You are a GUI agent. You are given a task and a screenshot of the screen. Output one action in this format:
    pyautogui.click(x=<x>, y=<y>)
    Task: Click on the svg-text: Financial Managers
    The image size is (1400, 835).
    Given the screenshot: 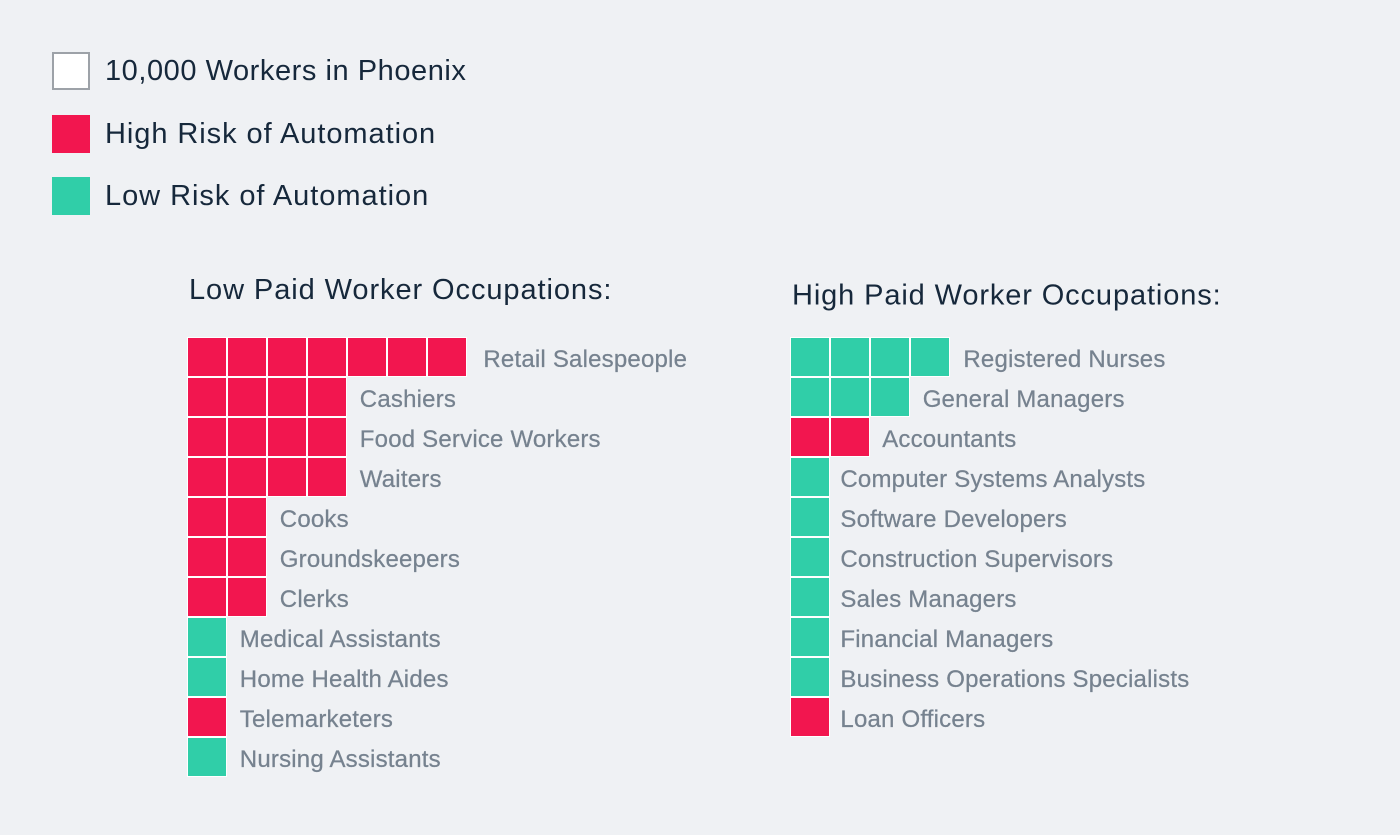 What is the action you would take?
    pyautogui.click(x=946, y=639)
    